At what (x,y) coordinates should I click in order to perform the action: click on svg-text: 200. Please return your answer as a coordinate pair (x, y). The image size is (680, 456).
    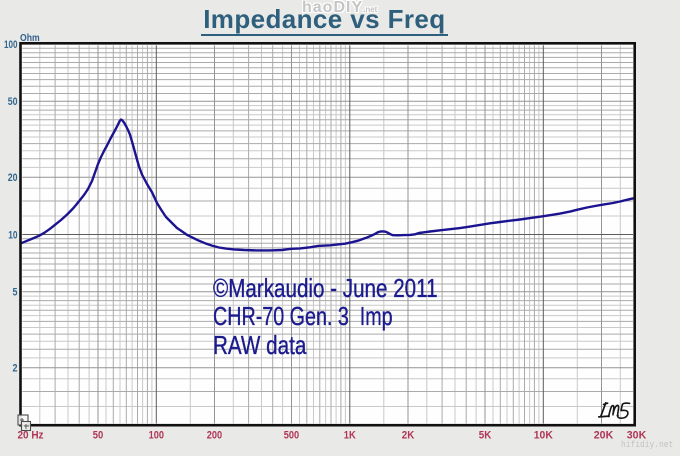
    Looking at the image, I should click on (214, 435).